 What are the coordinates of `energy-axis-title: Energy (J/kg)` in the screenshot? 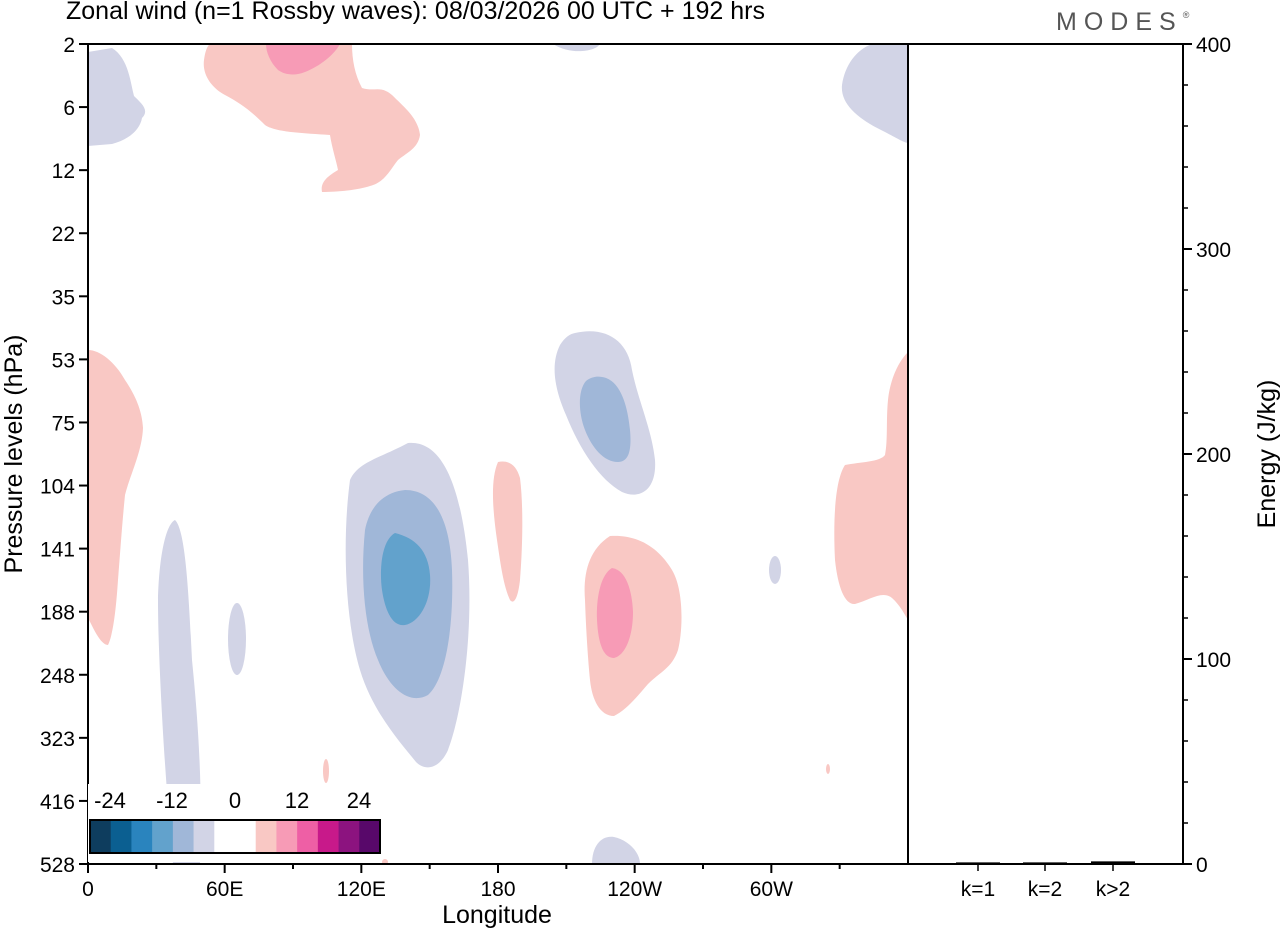 It's located at (1266, 454).